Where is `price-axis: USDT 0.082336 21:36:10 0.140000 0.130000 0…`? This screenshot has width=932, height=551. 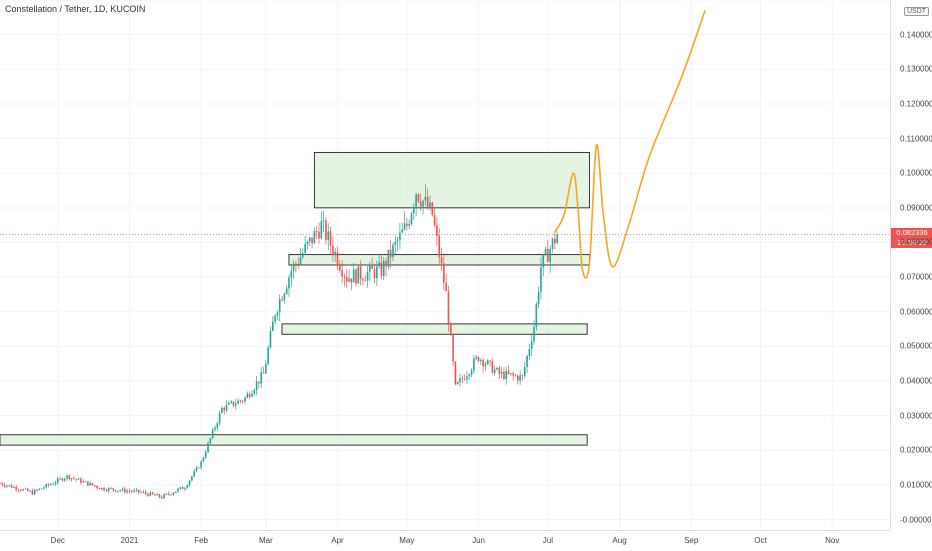 price-axis: USDT 0.082336 21:36:10 0.140000 0.130000 0… is located at coordinates (911, 265).